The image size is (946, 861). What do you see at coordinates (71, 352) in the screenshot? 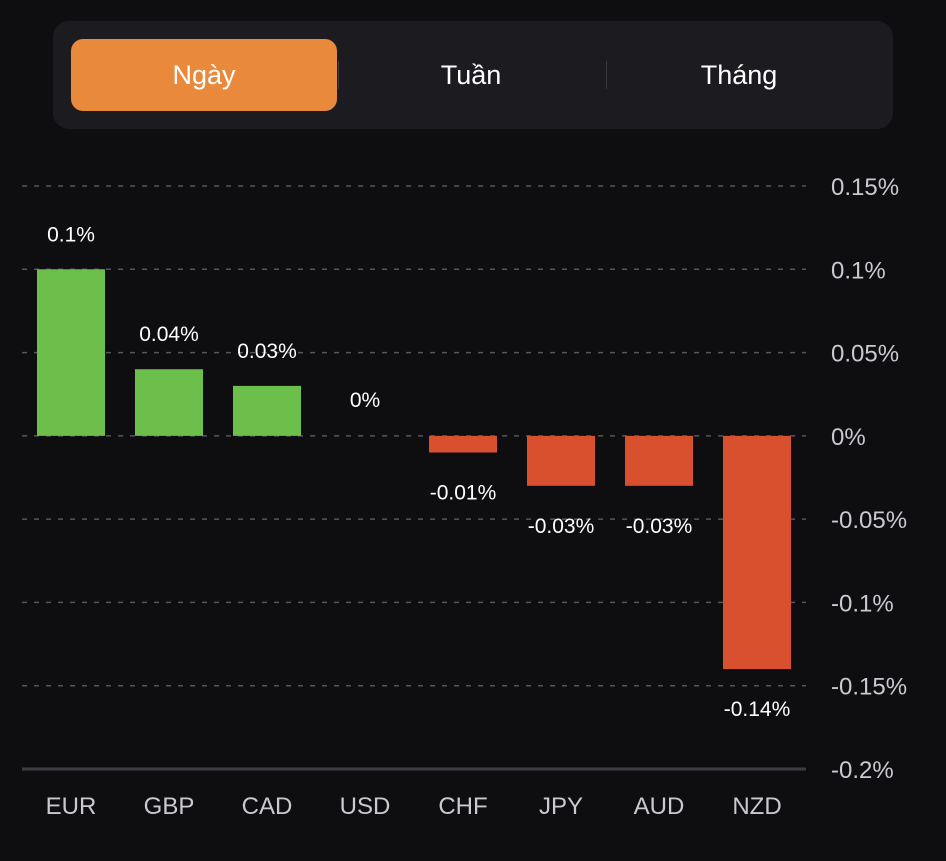
I see `bar-eur` at bounding box center [71, 352].